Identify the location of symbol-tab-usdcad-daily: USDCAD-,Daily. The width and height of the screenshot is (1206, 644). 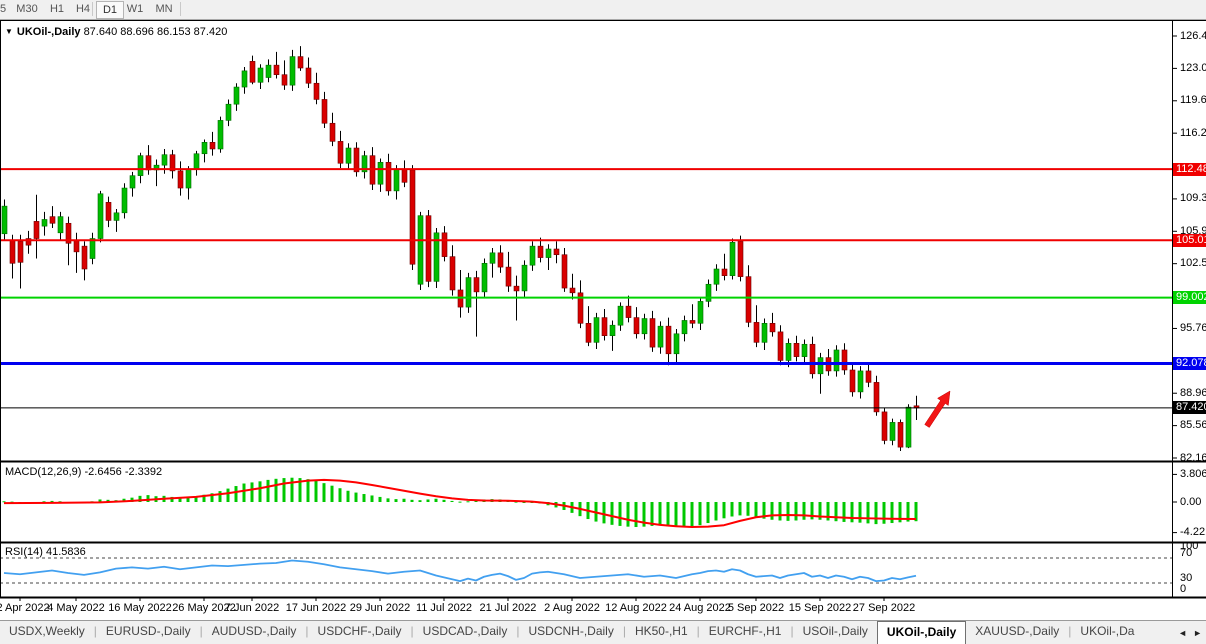
(465, 631).